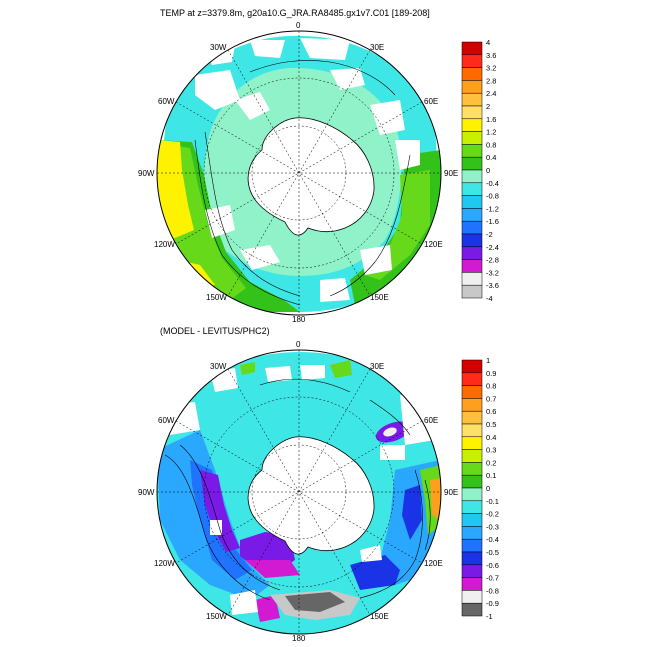  I want to click on top-colorbar-label: 4, so click(488, 42).